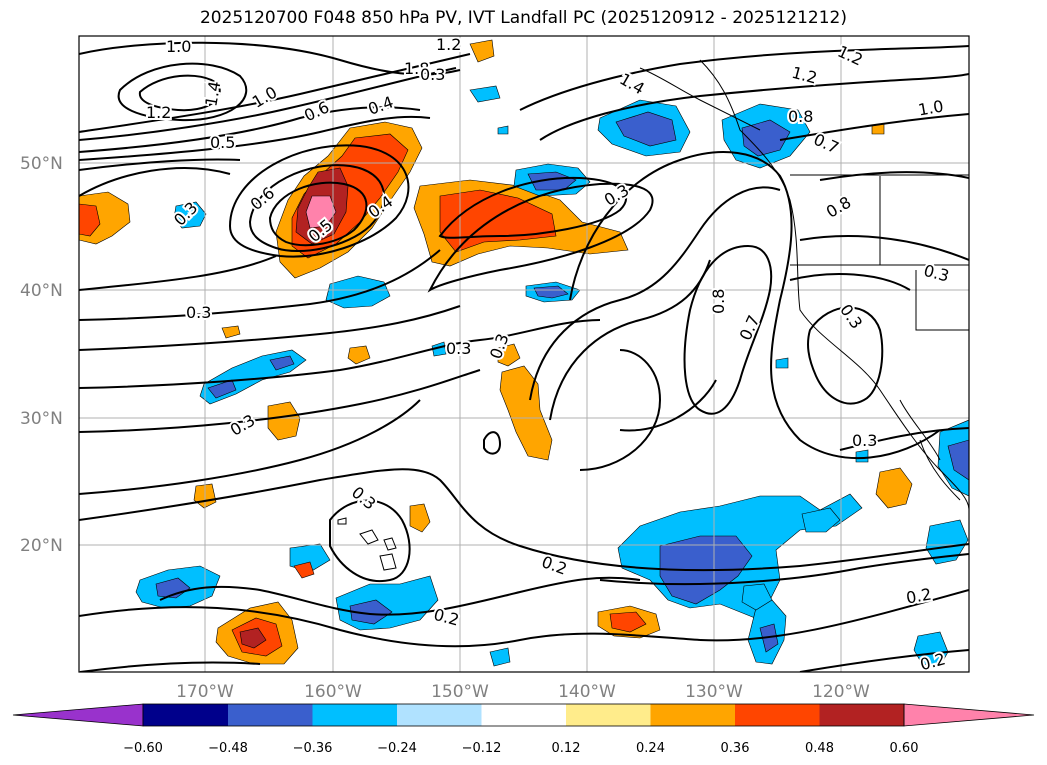 The height and width of the screenshot is (765, 1047). I want to click on lon-label: 170°W, so click(205, 692).